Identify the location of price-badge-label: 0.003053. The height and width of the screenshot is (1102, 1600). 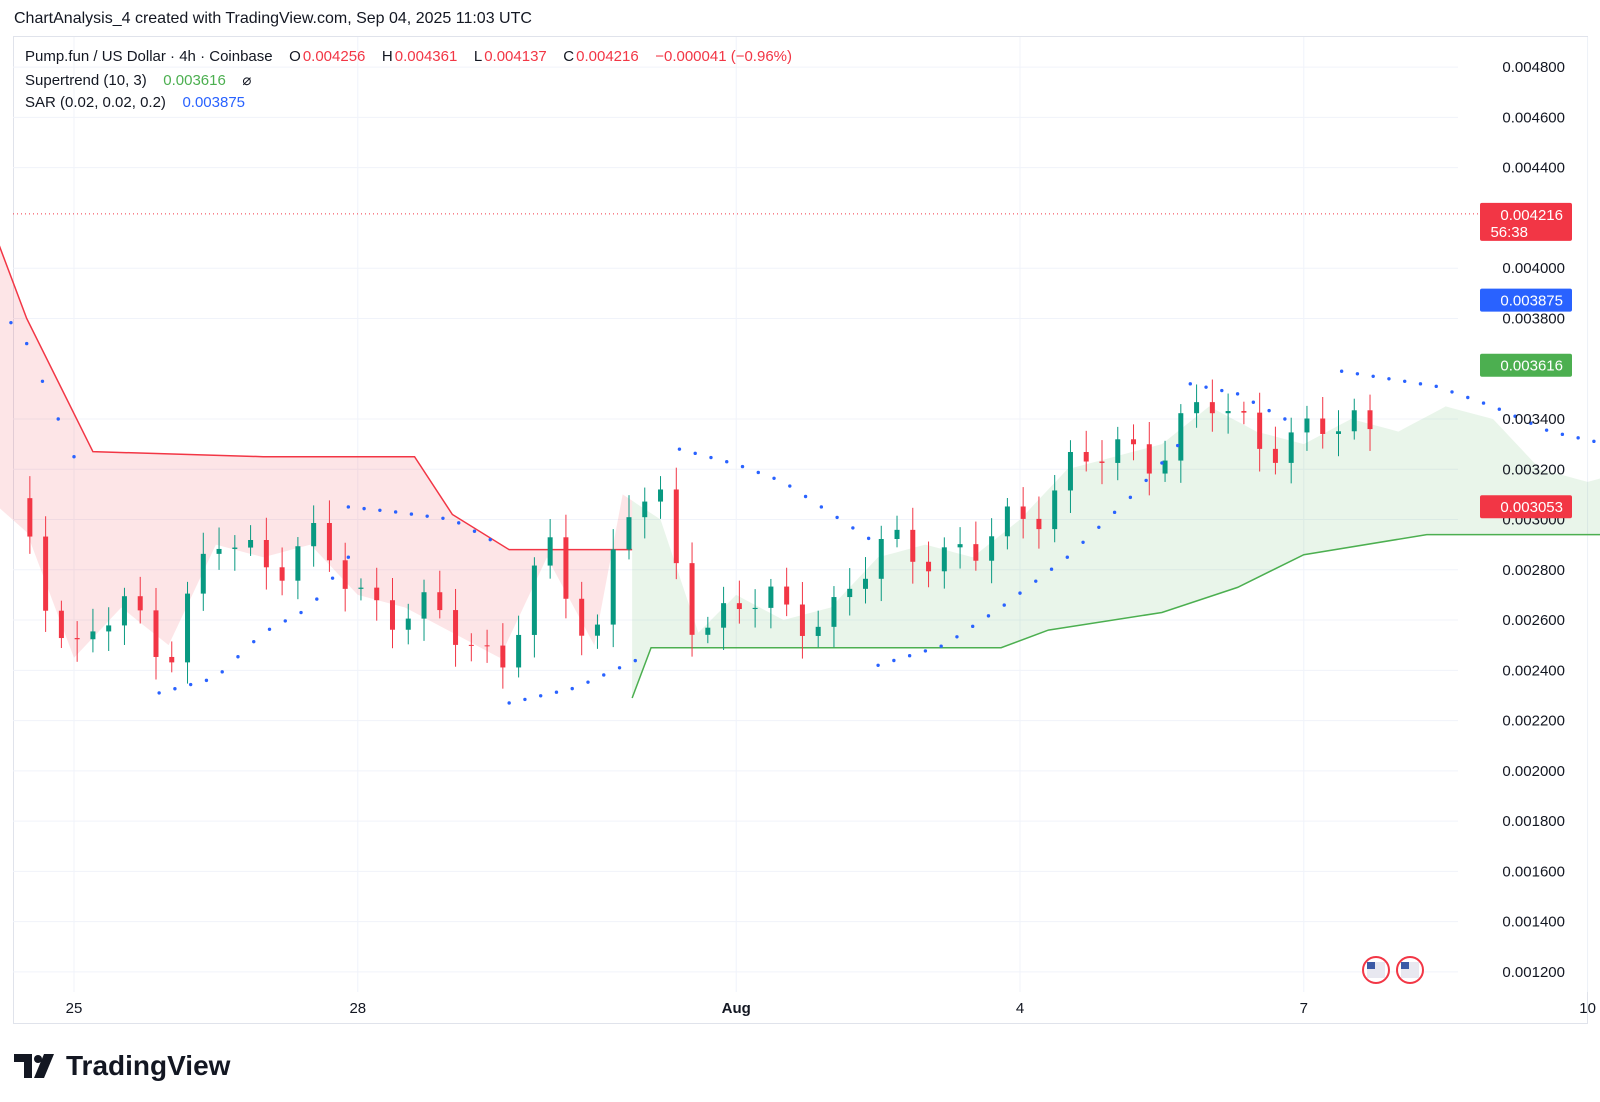
(1531, 507).